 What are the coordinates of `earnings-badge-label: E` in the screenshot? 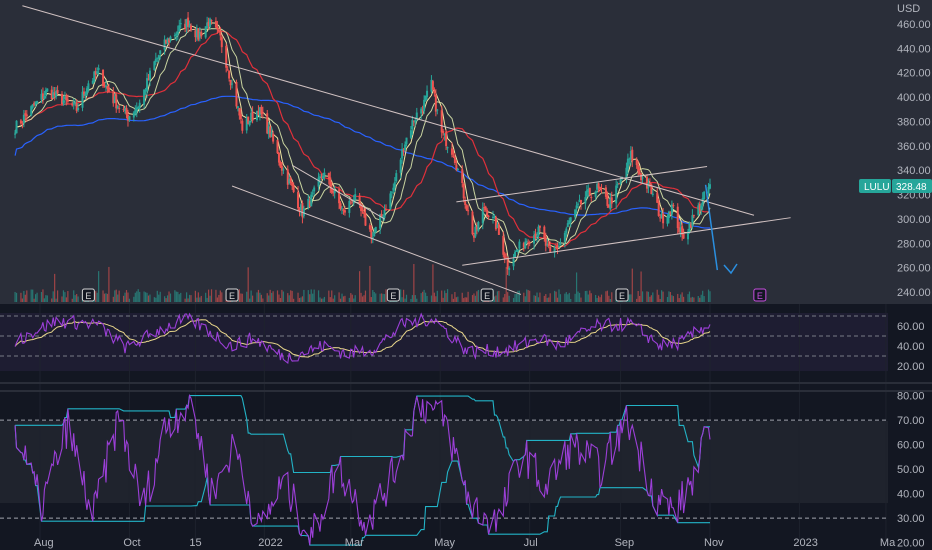 It's located at (88, 296).